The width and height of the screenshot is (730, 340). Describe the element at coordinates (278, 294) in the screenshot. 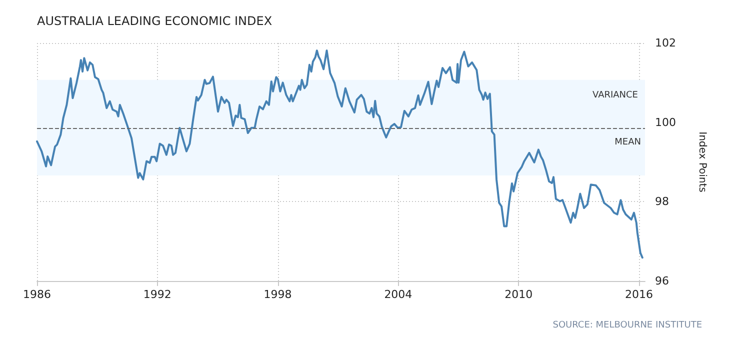

I see `x-tick-label: 1998` at that location.